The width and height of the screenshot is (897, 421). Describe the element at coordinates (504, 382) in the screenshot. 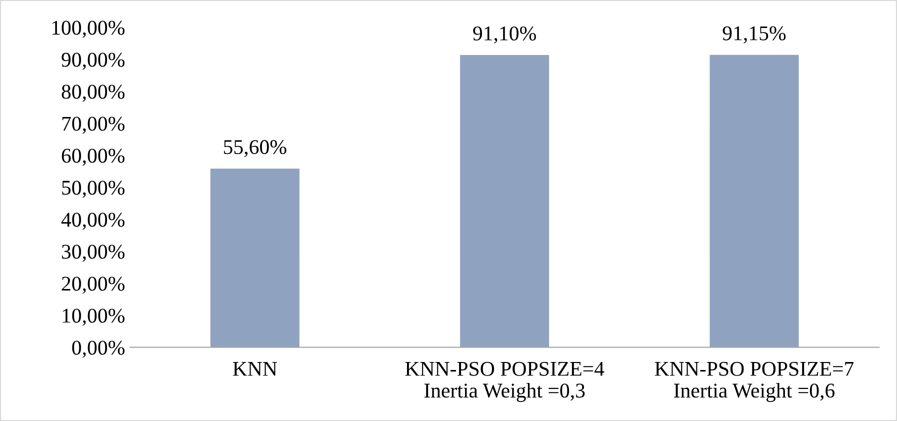

I see `x-tick-label: KNN-PSO POPSIZE=4 Inertia Weight =0,3` at that location.